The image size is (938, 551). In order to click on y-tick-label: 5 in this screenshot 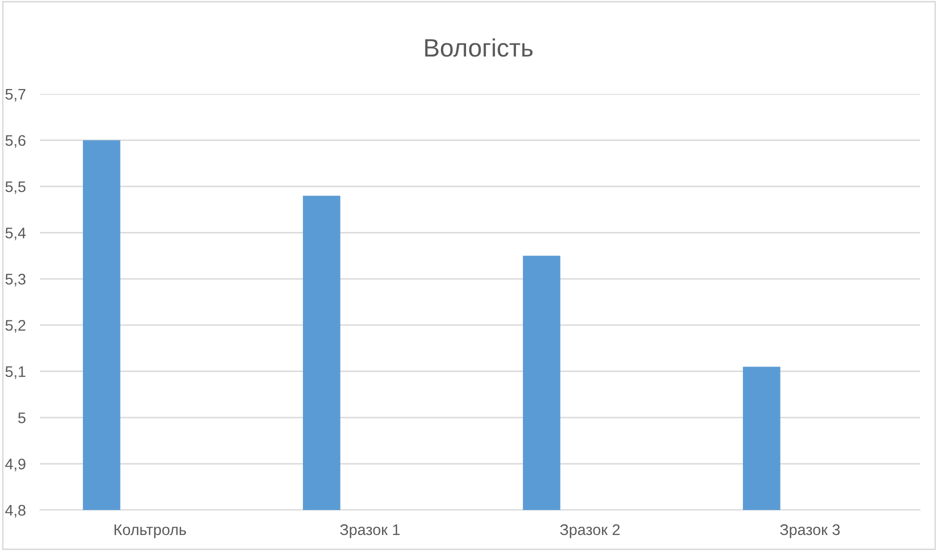, I will do `click(22, 418)`.